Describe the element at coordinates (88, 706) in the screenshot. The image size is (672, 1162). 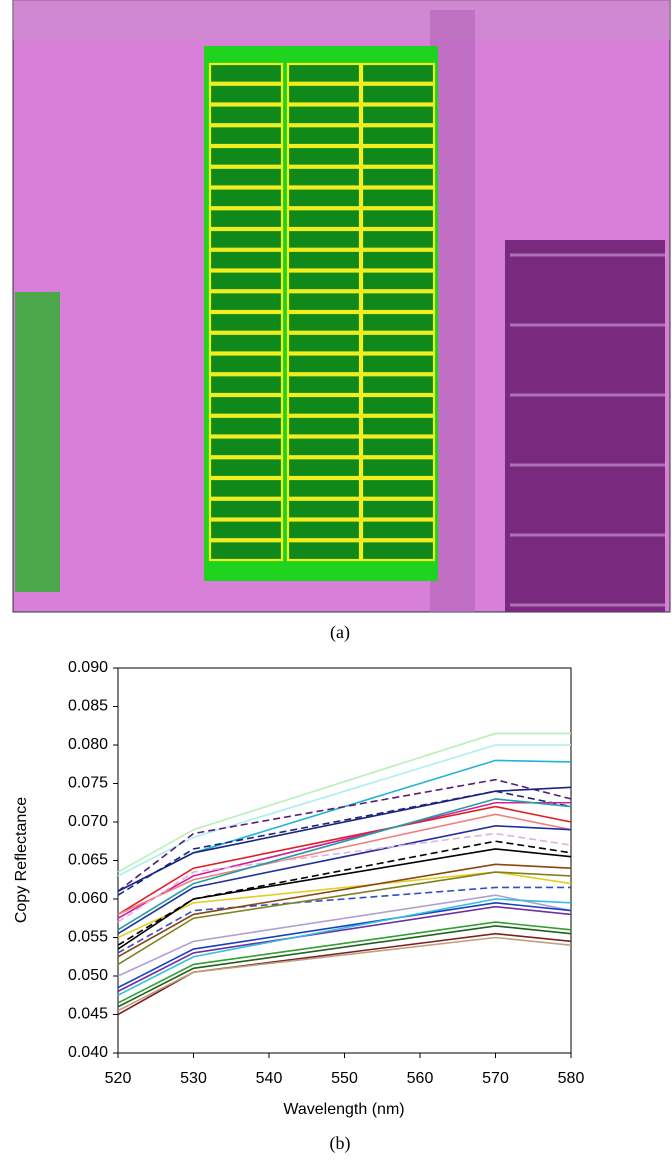
I see `y-tick-label: 0.085` at that location.